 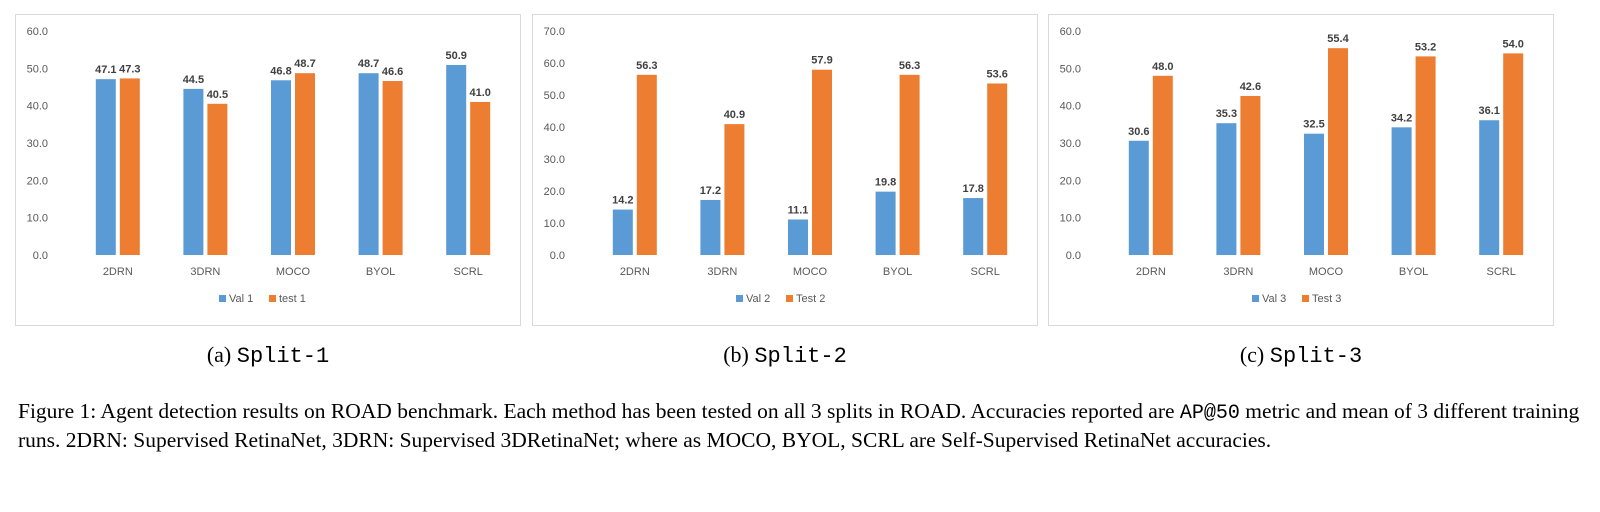 What do you see at coordinates (758, 299) in the screenshot?
I see `legend-label: Val 2` at bounding box center [758, 299].